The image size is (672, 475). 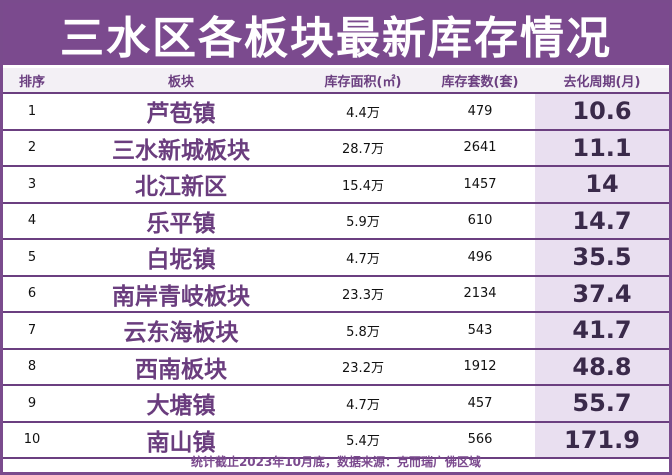 I want to click on cell-cycle: 10.6, so click(x=602, y=112).